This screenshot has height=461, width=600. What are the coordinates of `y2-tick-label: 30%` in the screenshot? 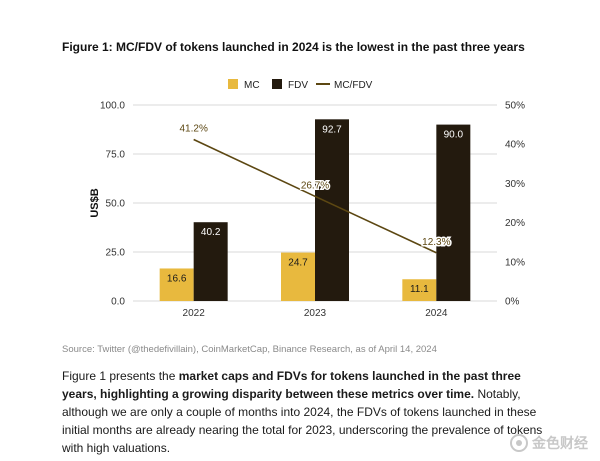 It's located at (515, 184).